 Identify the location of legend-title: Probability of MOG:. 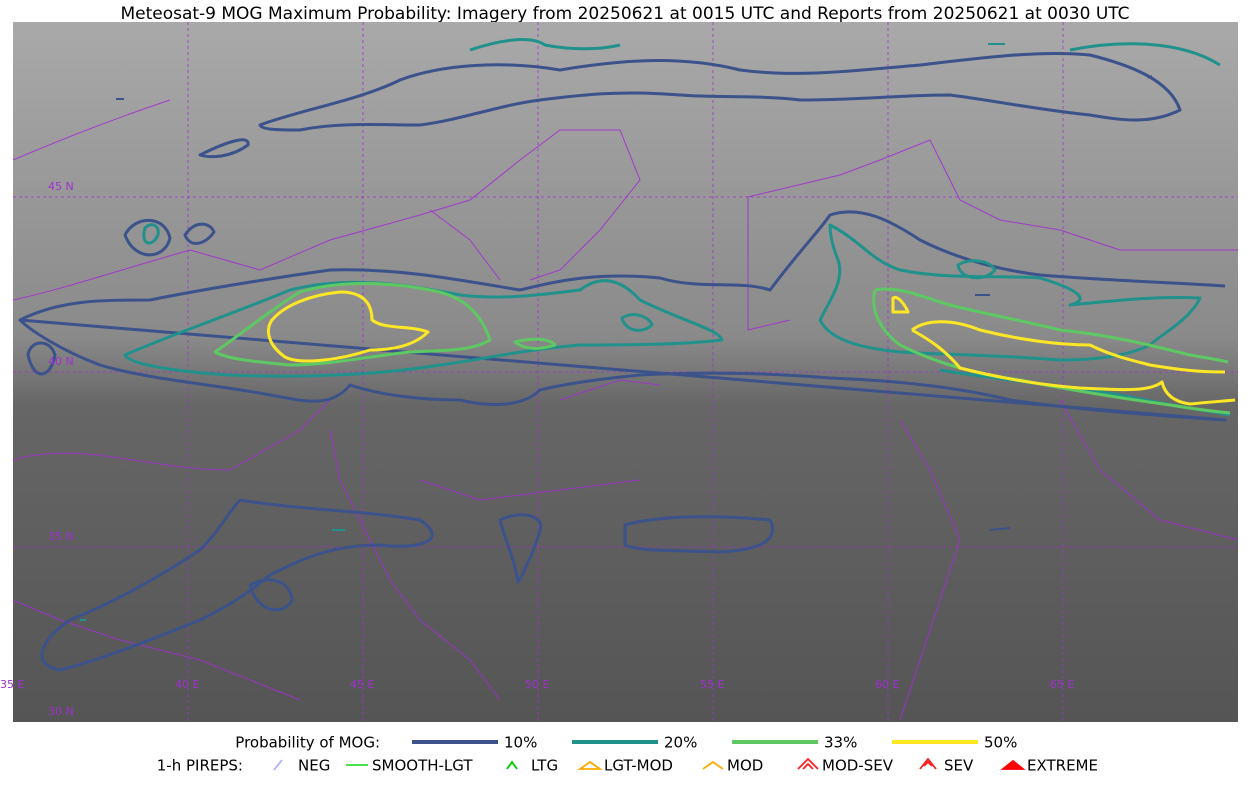
(307, 743).